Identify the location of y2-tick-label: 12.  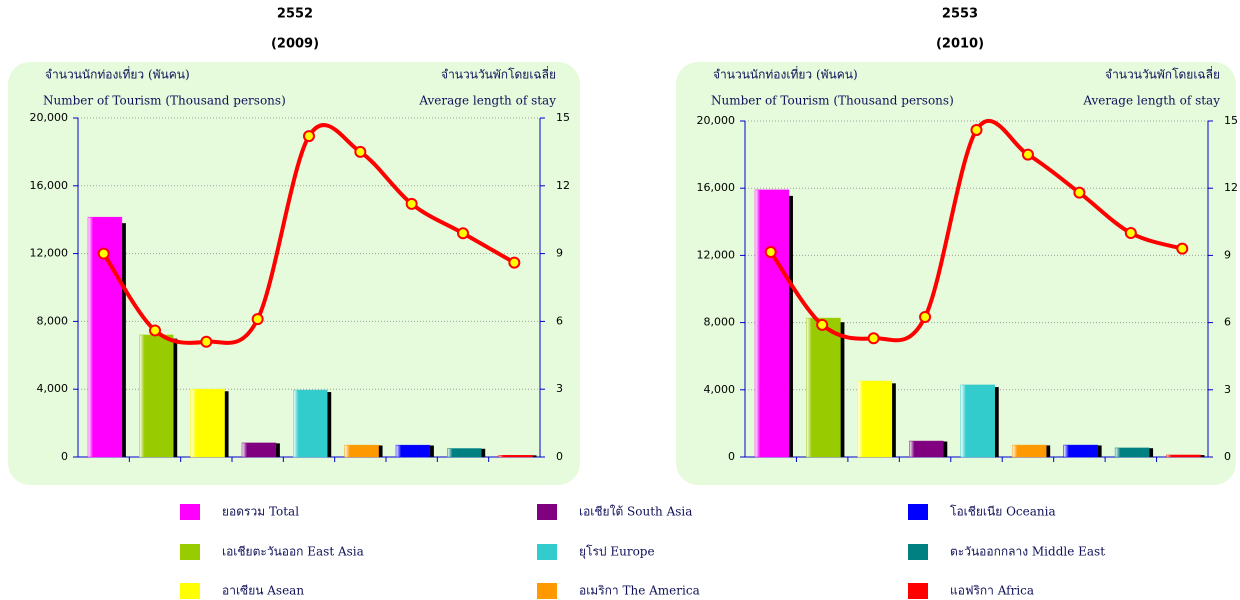
(563, 185).